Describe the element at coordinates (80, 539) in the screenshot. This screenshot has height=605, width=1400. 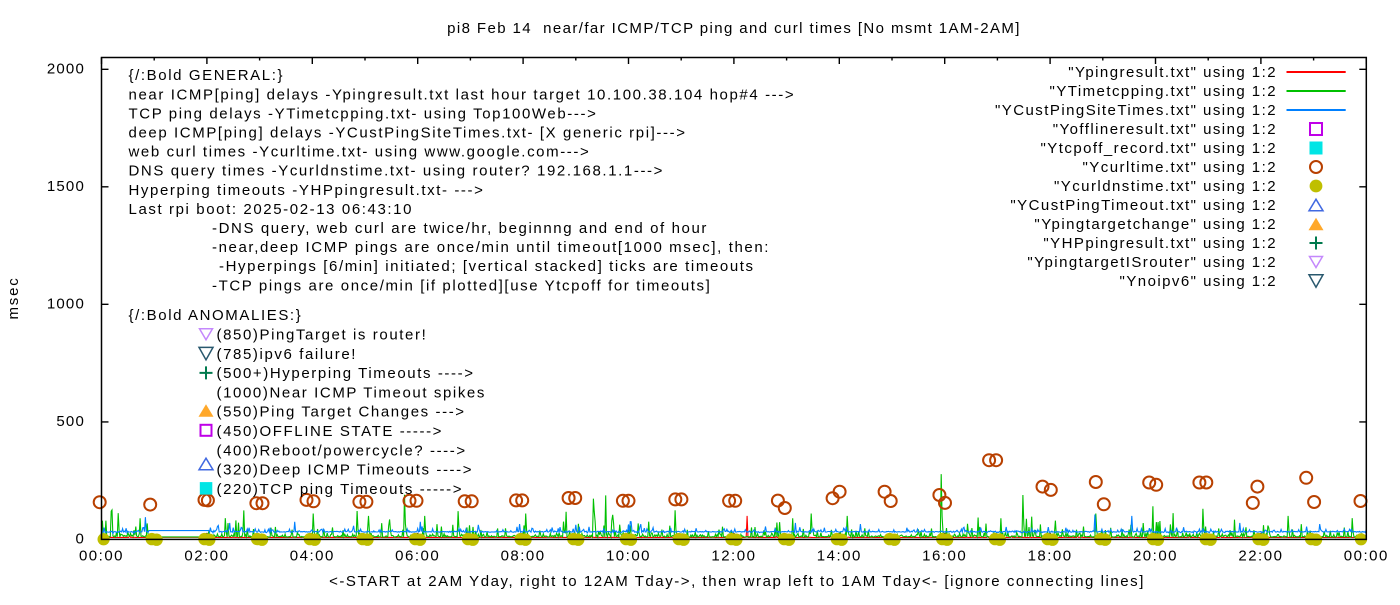
I see `svg-text: 0` at that location.